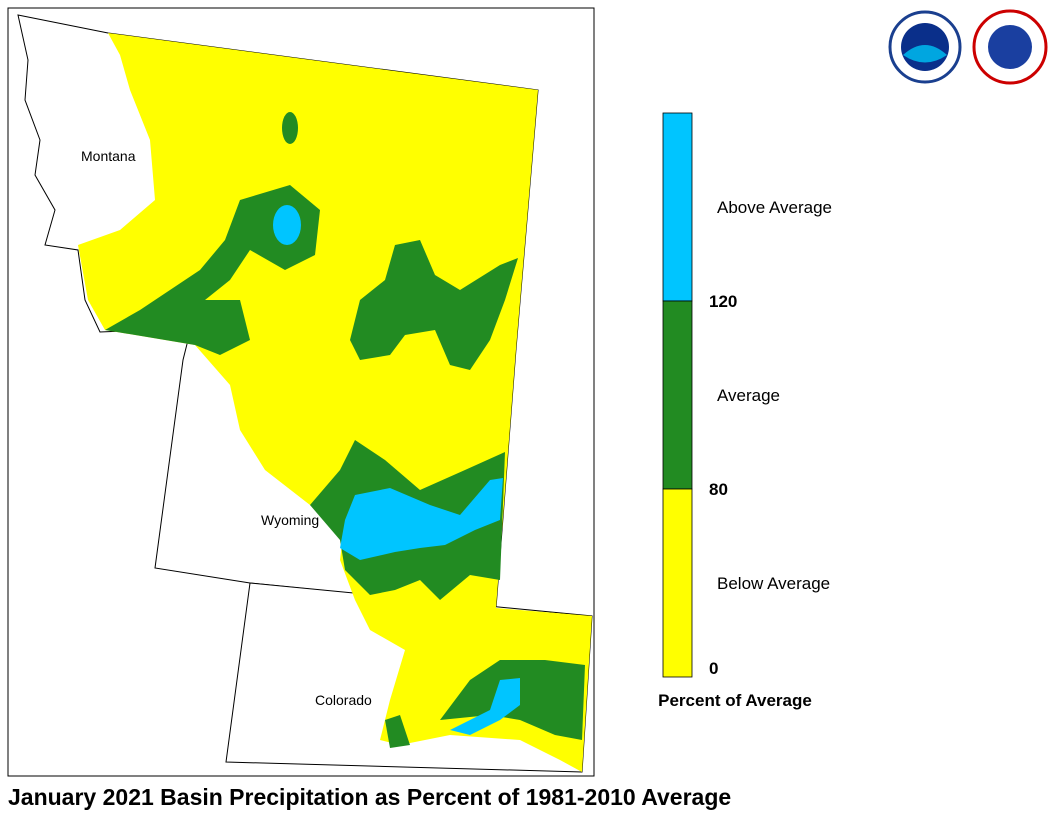 Image resolution: width=1054 pixels, height=822 pixels. Describe the element at coordinates (723, 301) in the screenshot. I see `legend-tick-label: 120` at that location.